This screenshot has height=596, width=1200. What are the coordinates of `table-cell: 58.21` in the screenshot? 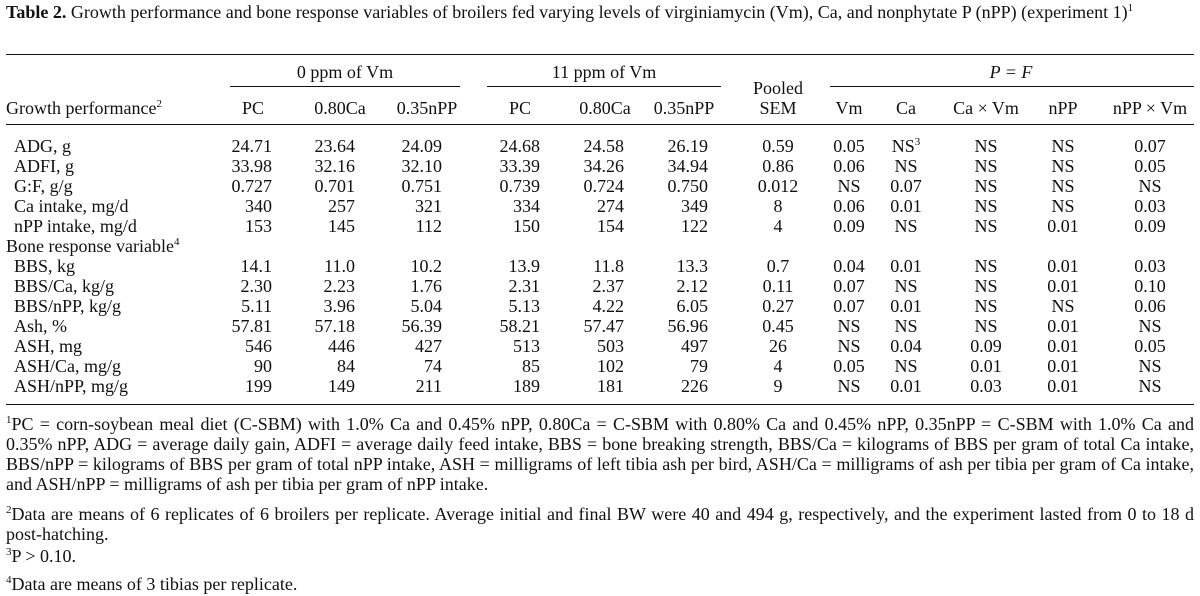 It's located at (520, 326).